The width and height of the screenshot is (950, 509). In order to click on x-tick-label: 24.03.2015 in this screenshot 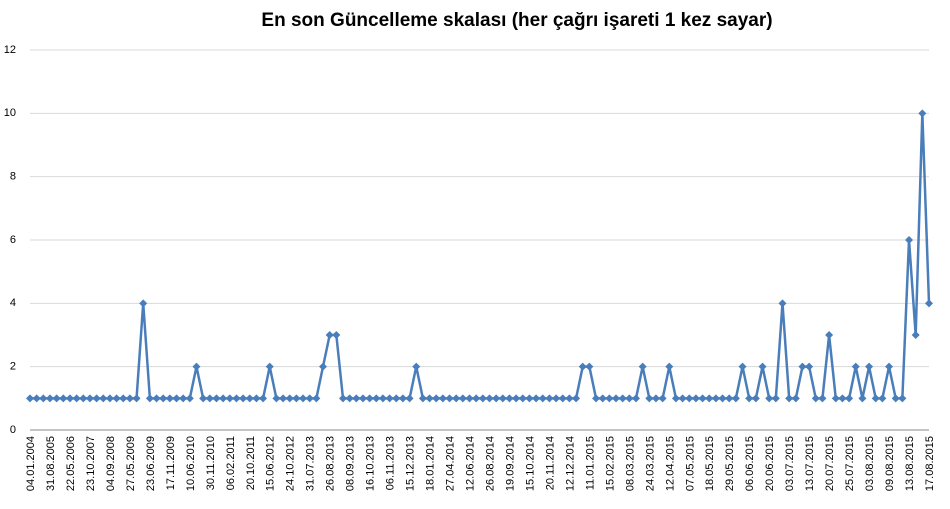, I will do `click(650, 463)`.